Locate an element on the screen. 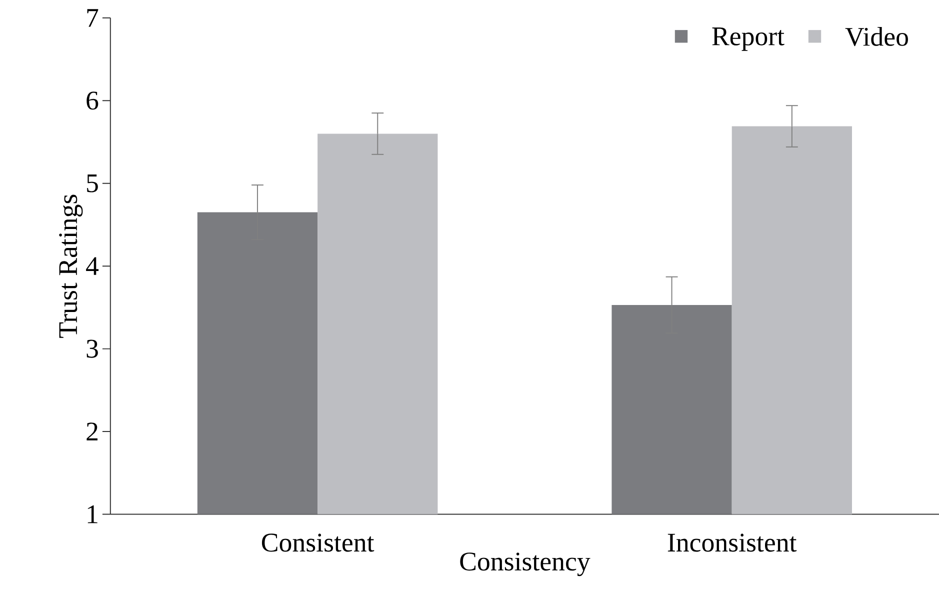 This screenshot has height=602, width=939. legend-label: Video is located at coordinates (876, 36).